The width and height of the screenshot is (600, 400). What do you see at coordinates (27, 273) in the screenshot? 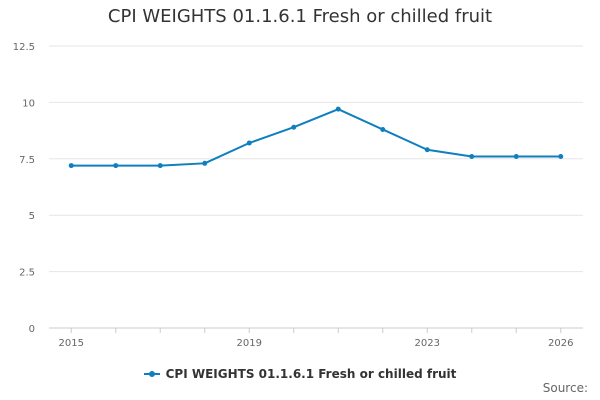
I see `y-tick-label: 2.5` at bounding box center [27, 273].